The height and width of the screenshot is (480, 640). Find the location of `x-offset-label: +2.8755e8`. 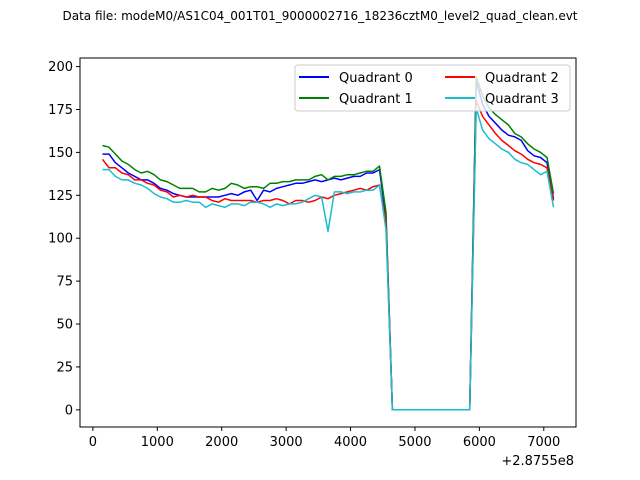

x-offset-label: +2.8755e8 is located at coordinates (537, 461).